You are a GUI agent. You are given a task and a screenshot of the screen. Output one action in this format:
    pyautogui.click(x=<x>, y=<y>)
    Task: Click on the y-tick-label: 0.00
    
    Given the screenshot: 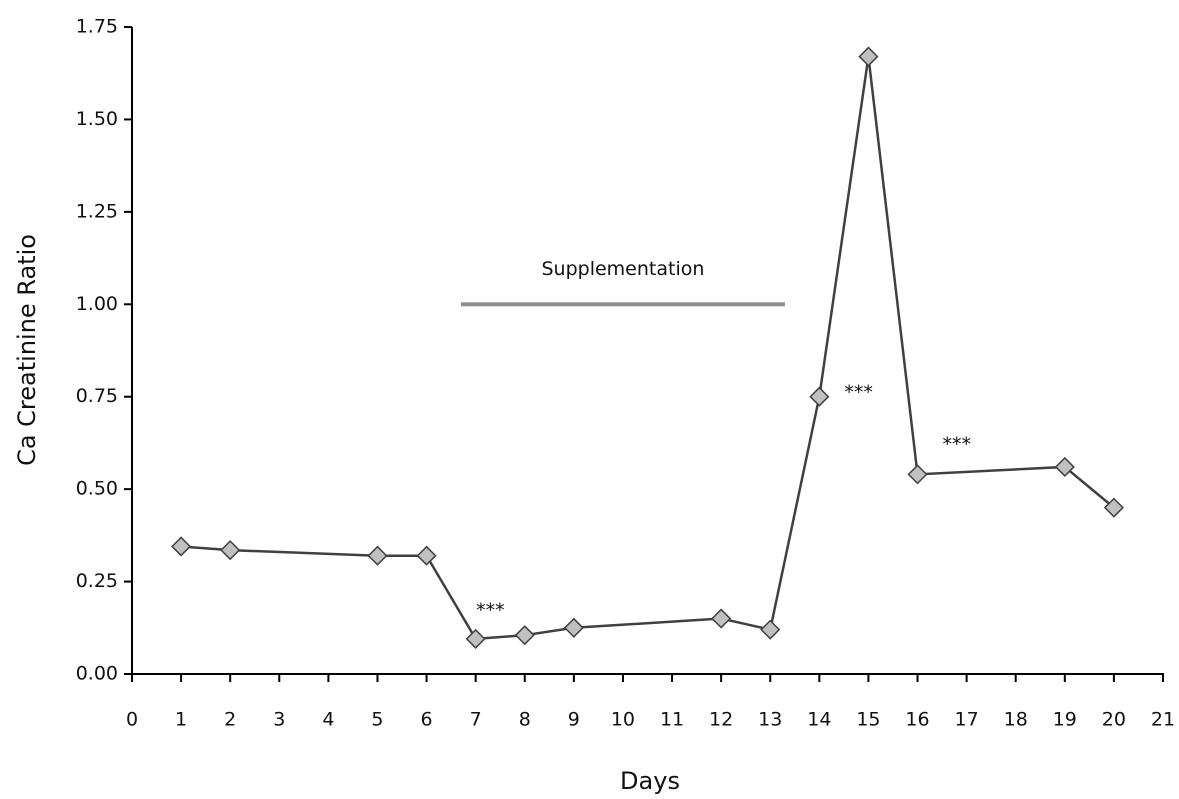 What is the action you would take?
    pyautogui.click(x=97, y=674)
    